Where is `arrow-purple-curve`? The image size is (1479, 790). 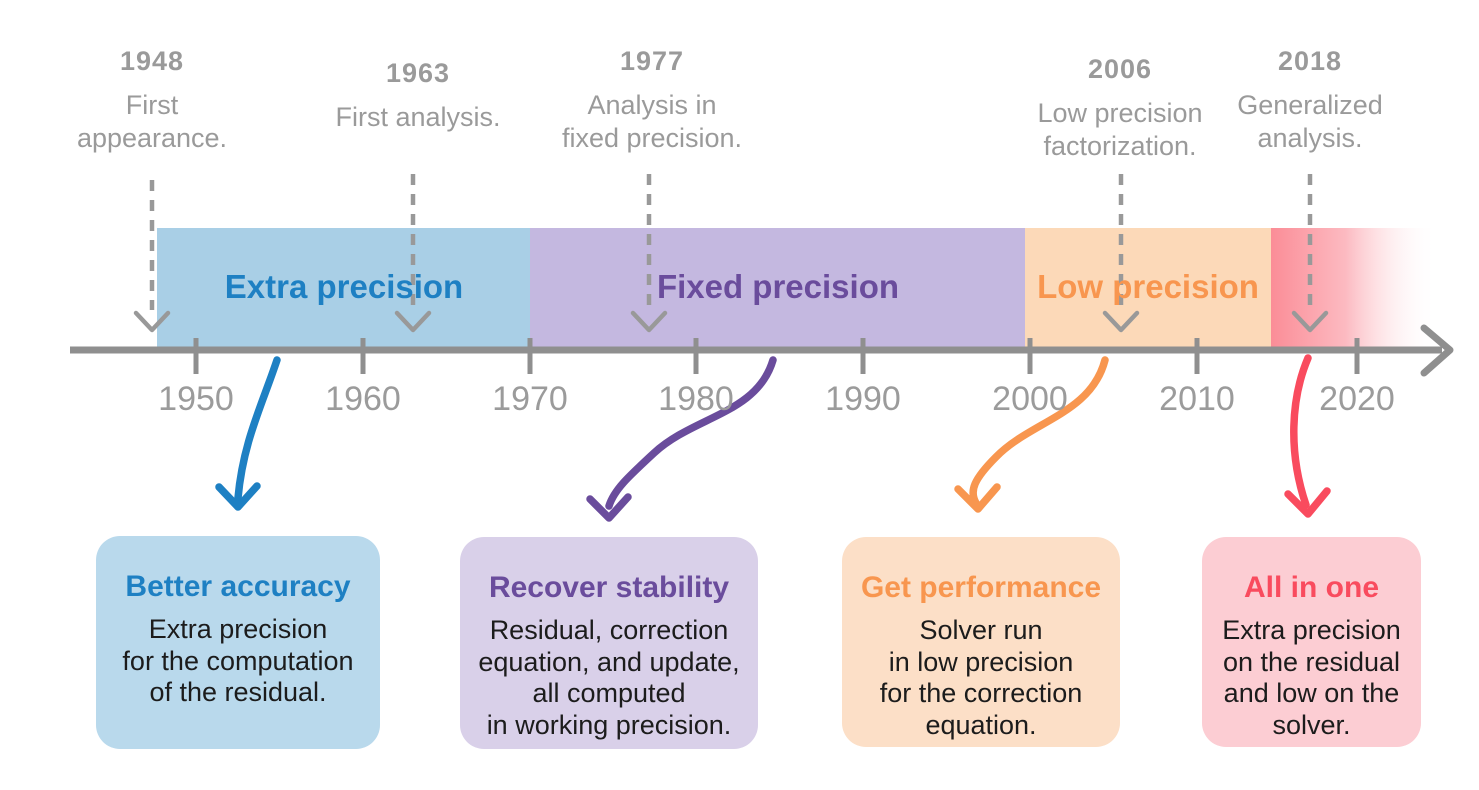
arrow-purple-curve is located at coordinates (691, 433).